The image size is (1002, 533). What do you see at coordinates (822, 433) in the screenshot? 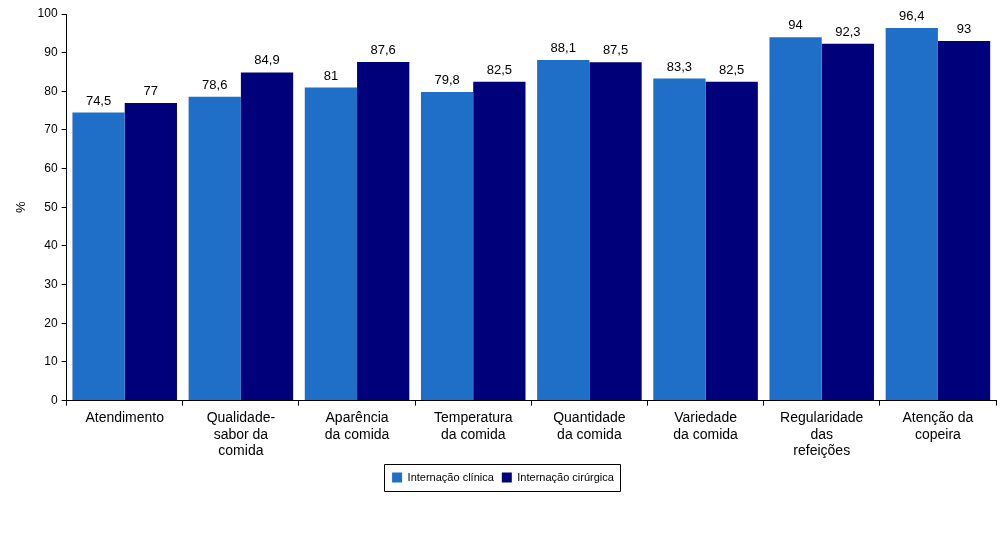
I see `x-tick-label: Regularidade das refeições` at bounding box center [822, 433].